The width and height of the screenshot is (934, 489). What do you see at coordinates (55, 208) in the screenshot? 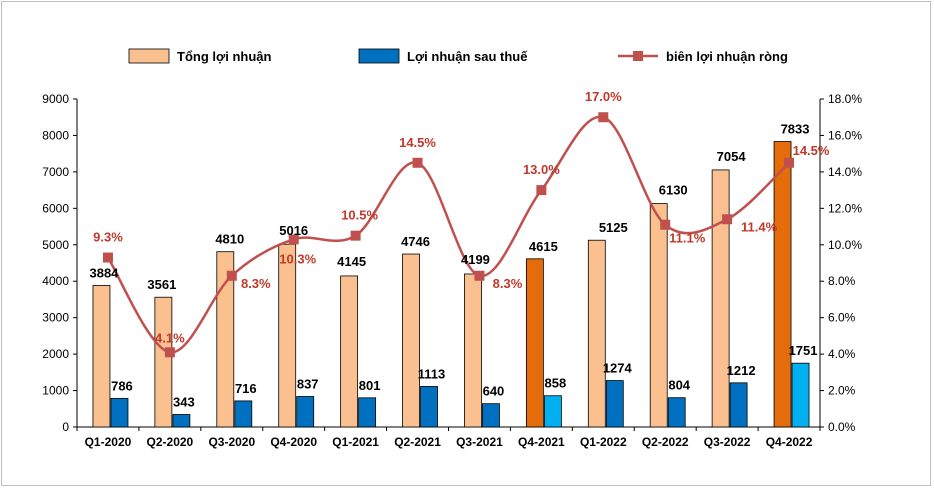
I see `y-left-tick-label: 6000` at bounding box center [55, 208].